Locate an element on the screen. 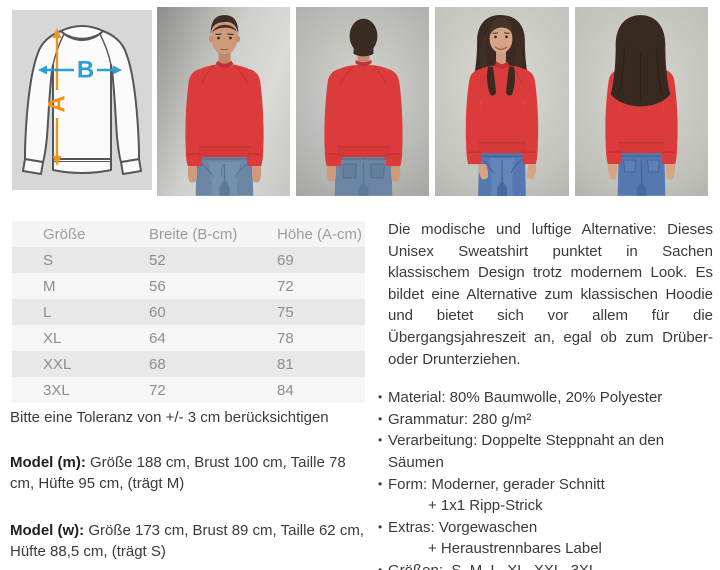 Image resolution: width=720 pixels, height=570 pixels. female-front-figure is located at coordinates (502, 105).